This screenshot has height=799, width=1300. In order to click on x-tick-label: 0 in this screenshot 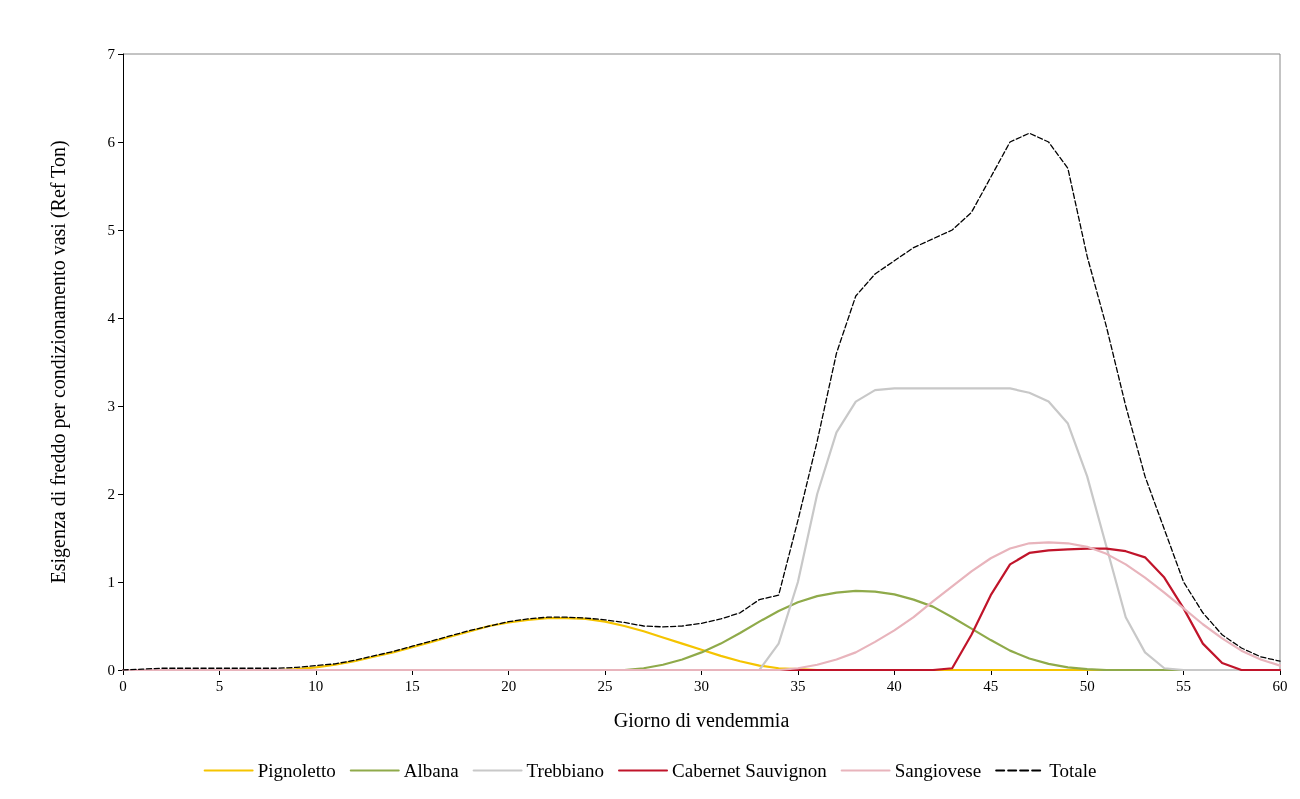, I will do `click(123, 685)`.